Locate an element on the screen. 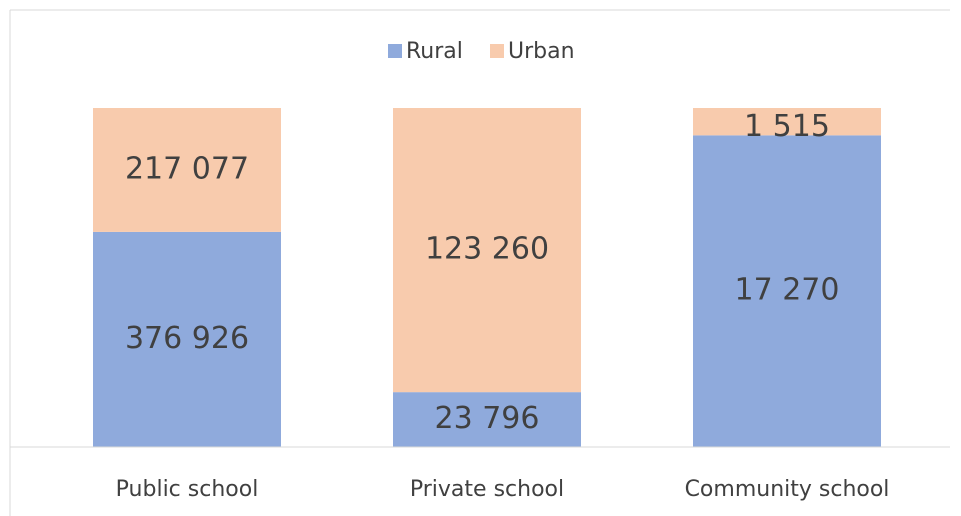 This screenshot has height=516, width=961. data-label: 23 796 is located at coordinates (487, 418).